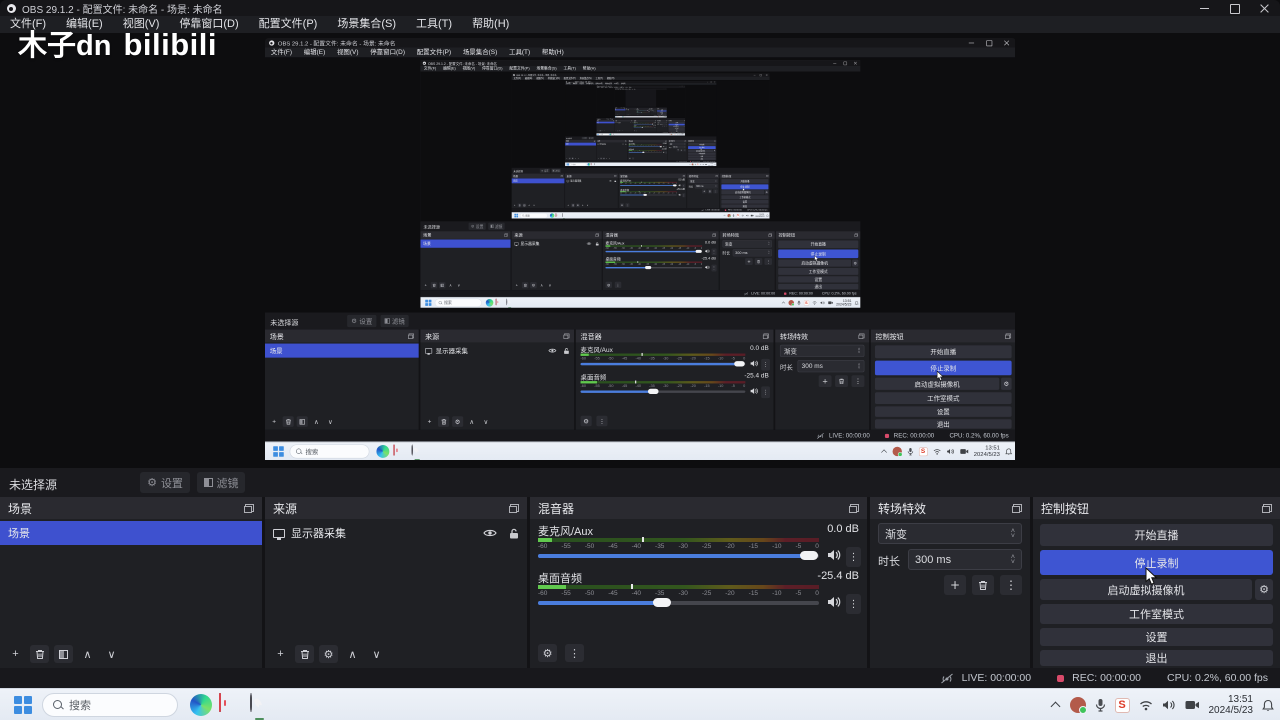 The width and height of the screenshot is (1280, 720). What do you see at coordinates (578, 158) in the screenshot?
I see `scene-down-button: ∨` at bounding box center [578, 158].